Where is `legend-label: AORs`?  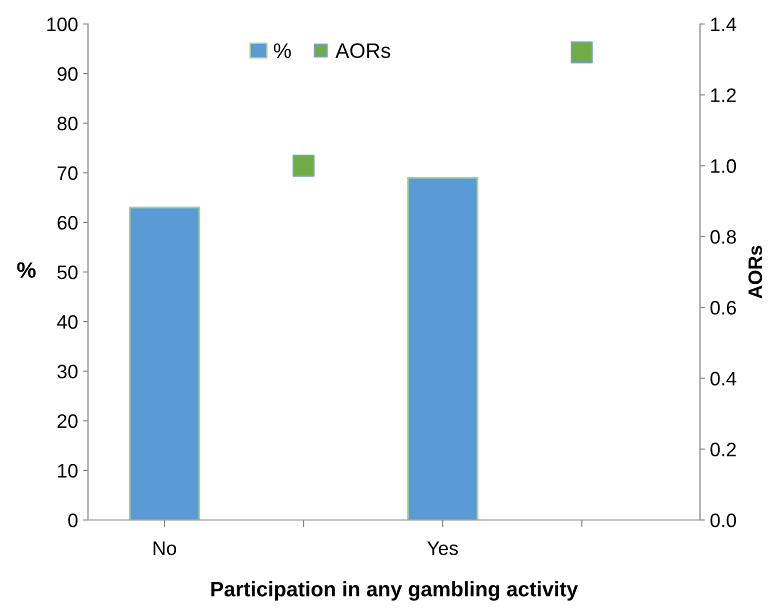
legend-label: AORs is located at coordinates (362, 50).